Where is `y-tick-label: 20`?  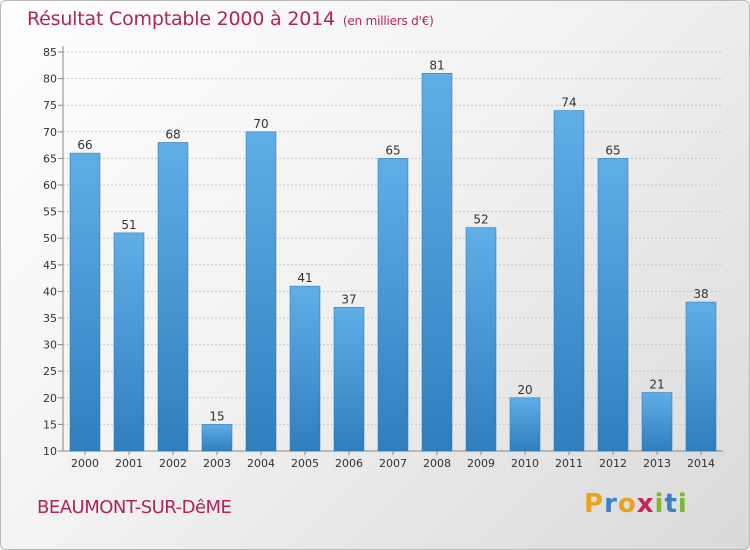
y-tick-label: 20 is located at coordinates (50, 398).